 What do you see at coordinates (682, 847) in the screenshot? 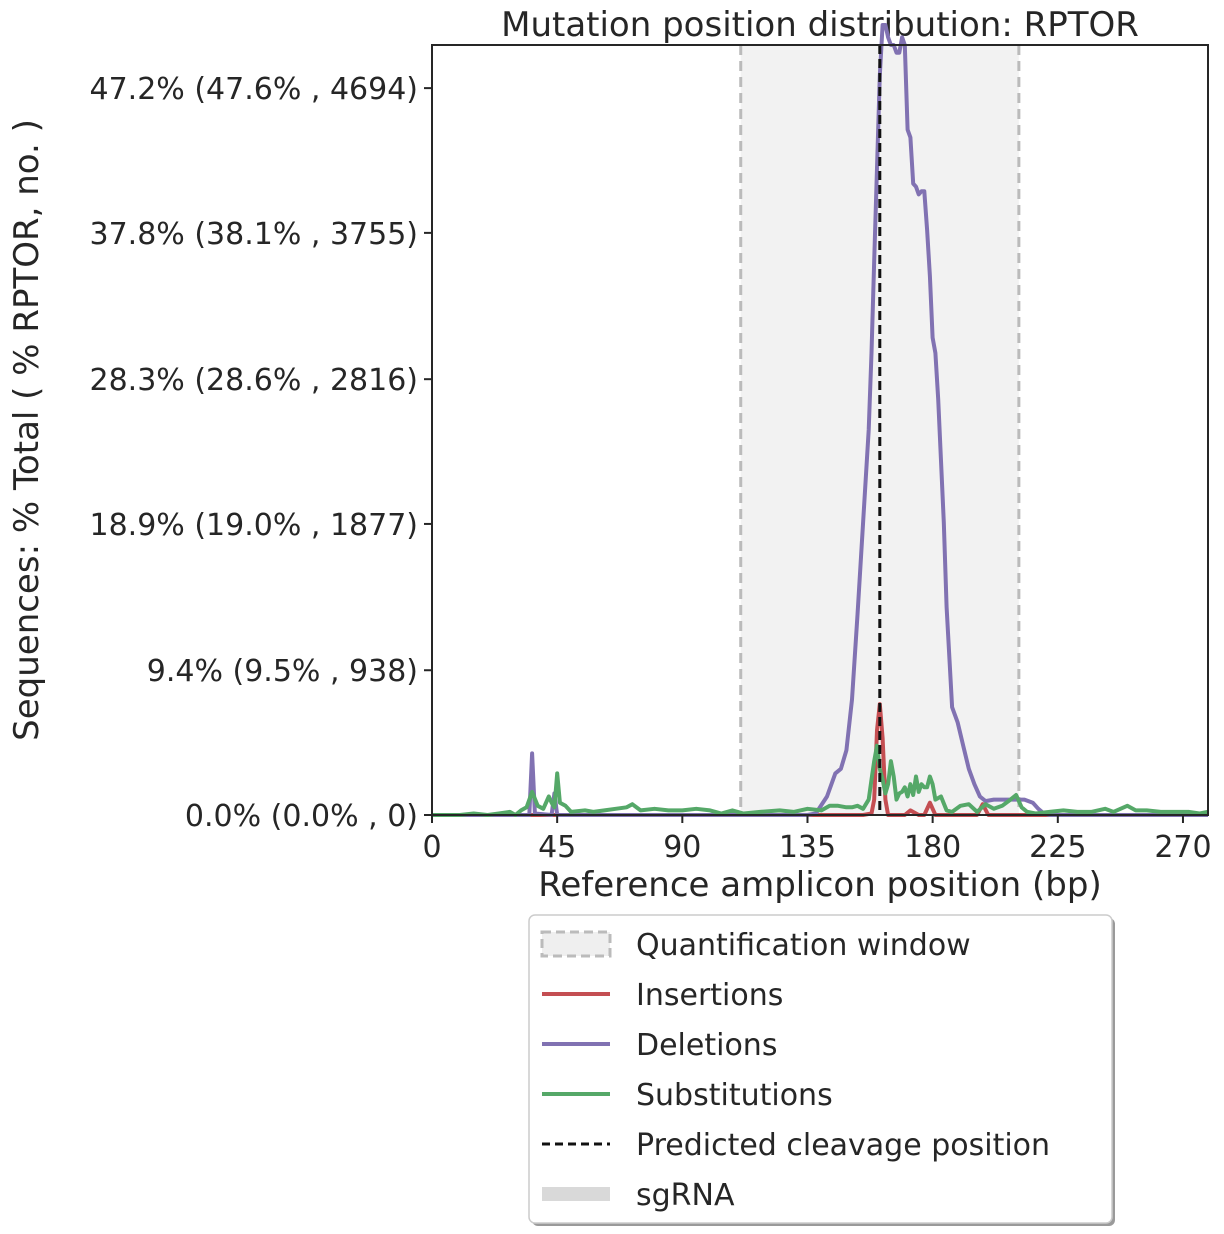
I see `x-tick-label: 90` at bounding box center [682, 847].